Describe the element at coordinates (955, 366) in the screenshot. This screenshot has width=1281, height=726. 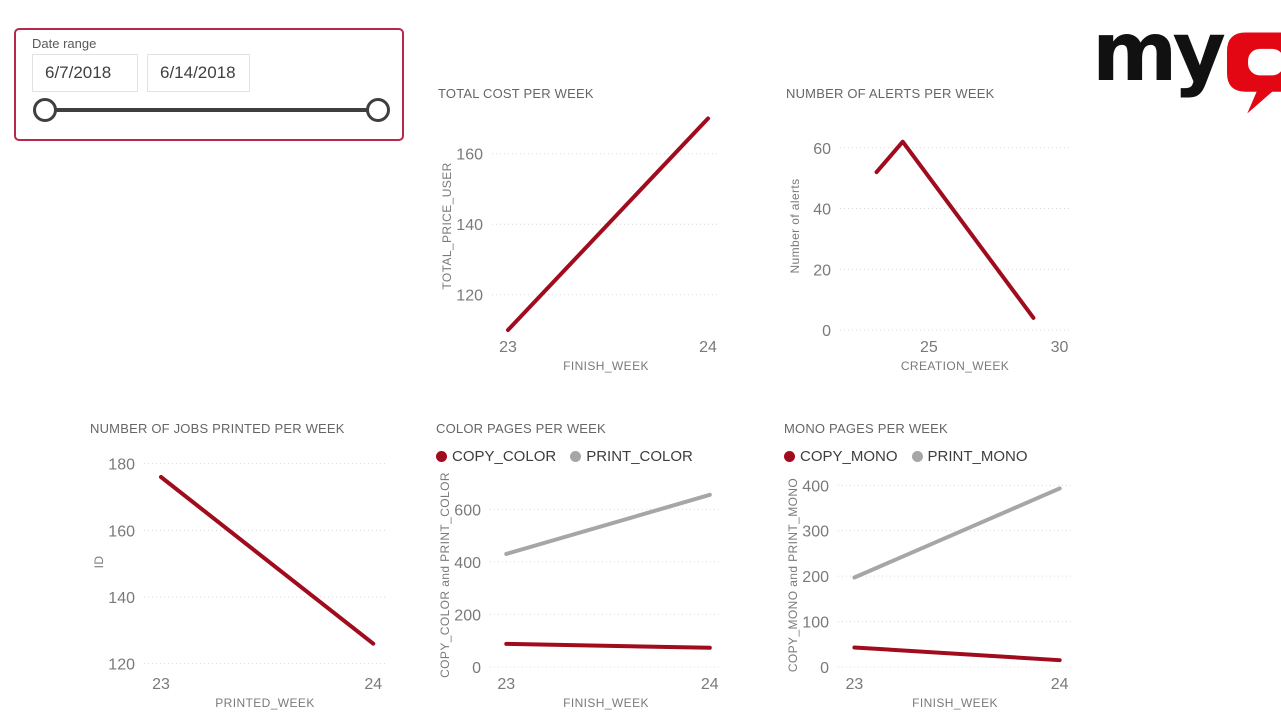
I see `x-axis-title: CREATION_WEEK` at that location.